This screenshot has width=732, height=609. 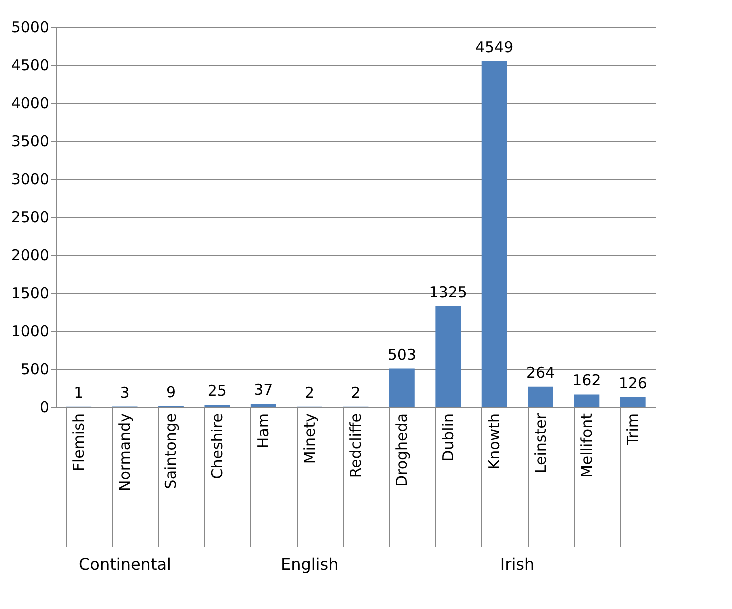 I want to click on data-label: 25, so click(x=217, y=391).